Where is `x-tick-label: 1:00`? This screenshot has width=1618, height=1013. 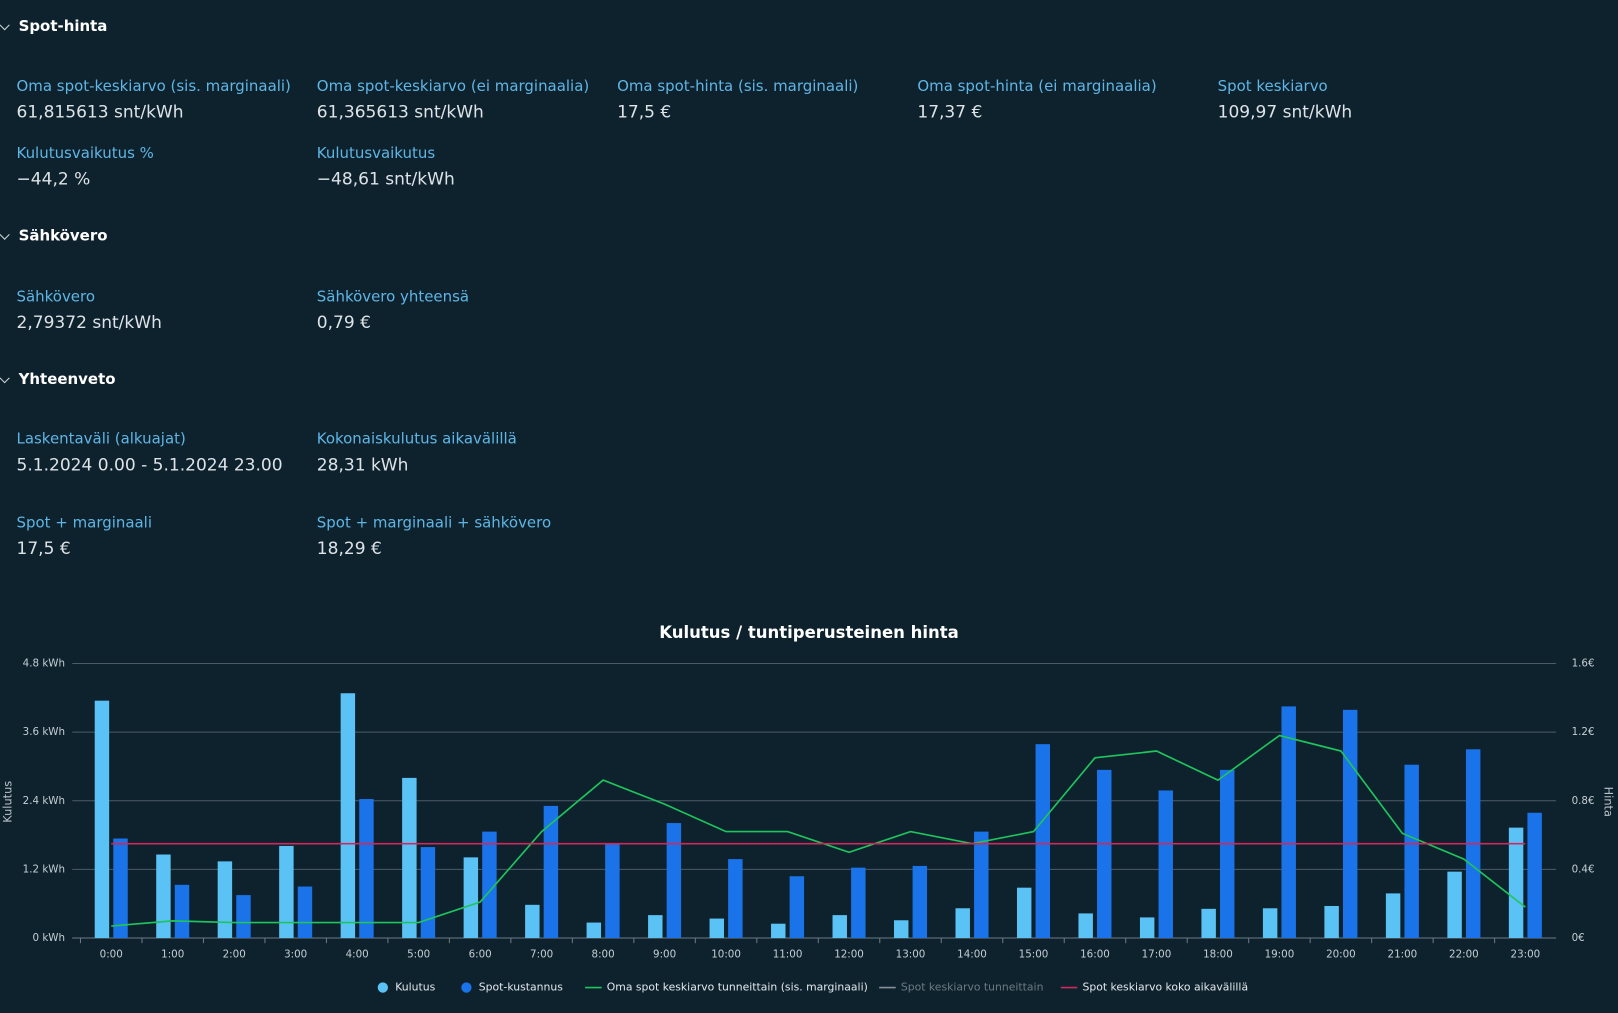 x-tick-label: 1:00 is located at coordinates (172, 955).